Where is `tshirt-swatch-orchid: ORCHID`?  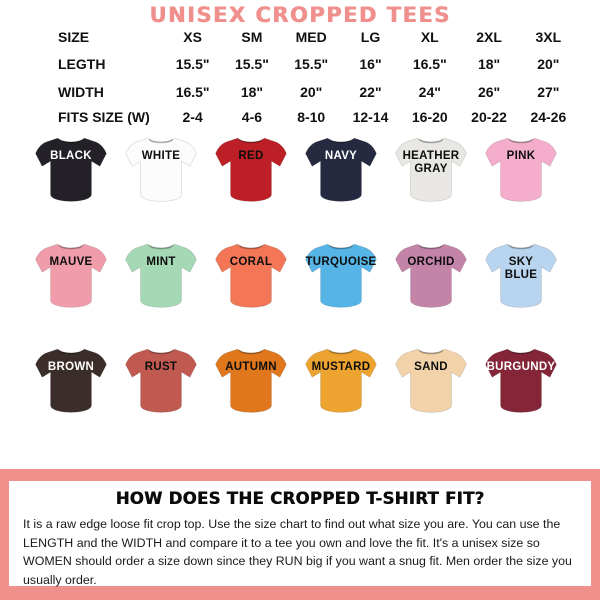 tshirt-swatch-orchid: ORCHID is located at coordinates (431, 277).